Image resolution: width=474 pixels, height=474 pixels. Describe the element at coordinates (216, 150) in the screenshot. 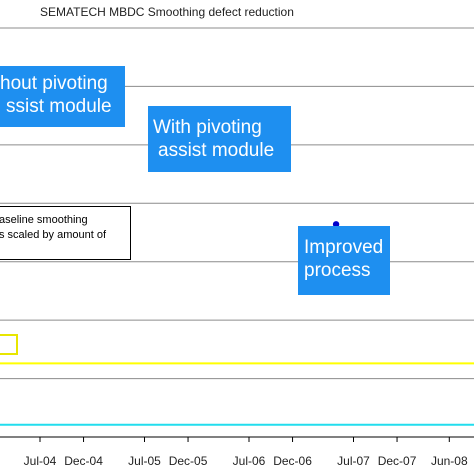

I see `callout-with-pivoting-line-2: assist module` at that location.